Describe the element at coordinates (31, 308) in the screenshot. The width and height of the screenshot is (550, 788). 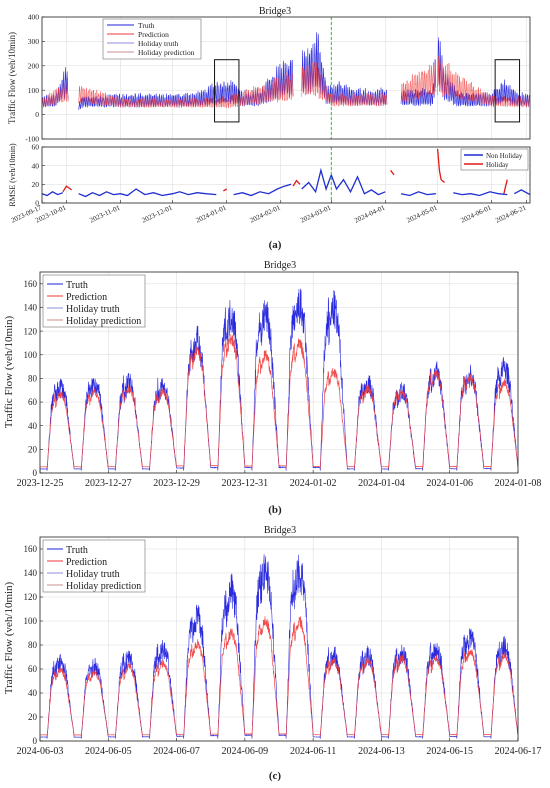
I see `panel-b-tick-label-y: 140` at that location.